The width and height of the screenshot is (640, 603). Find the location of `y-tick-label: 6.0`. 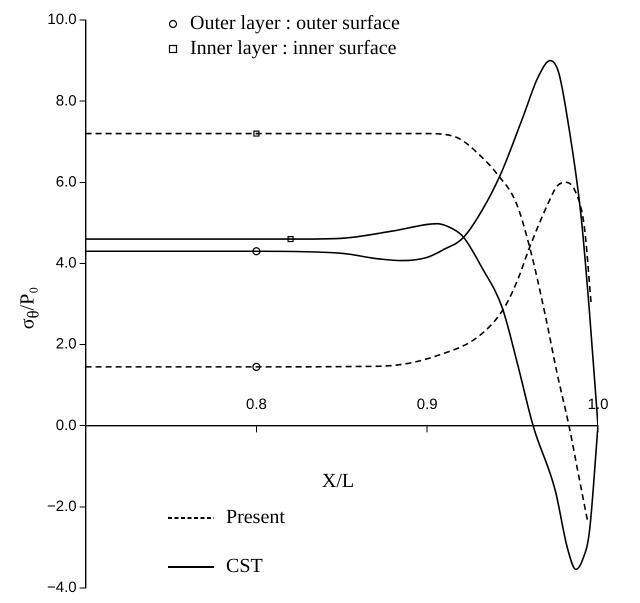

y-tick-label: 6.0 is located at coordinates (66, 181).